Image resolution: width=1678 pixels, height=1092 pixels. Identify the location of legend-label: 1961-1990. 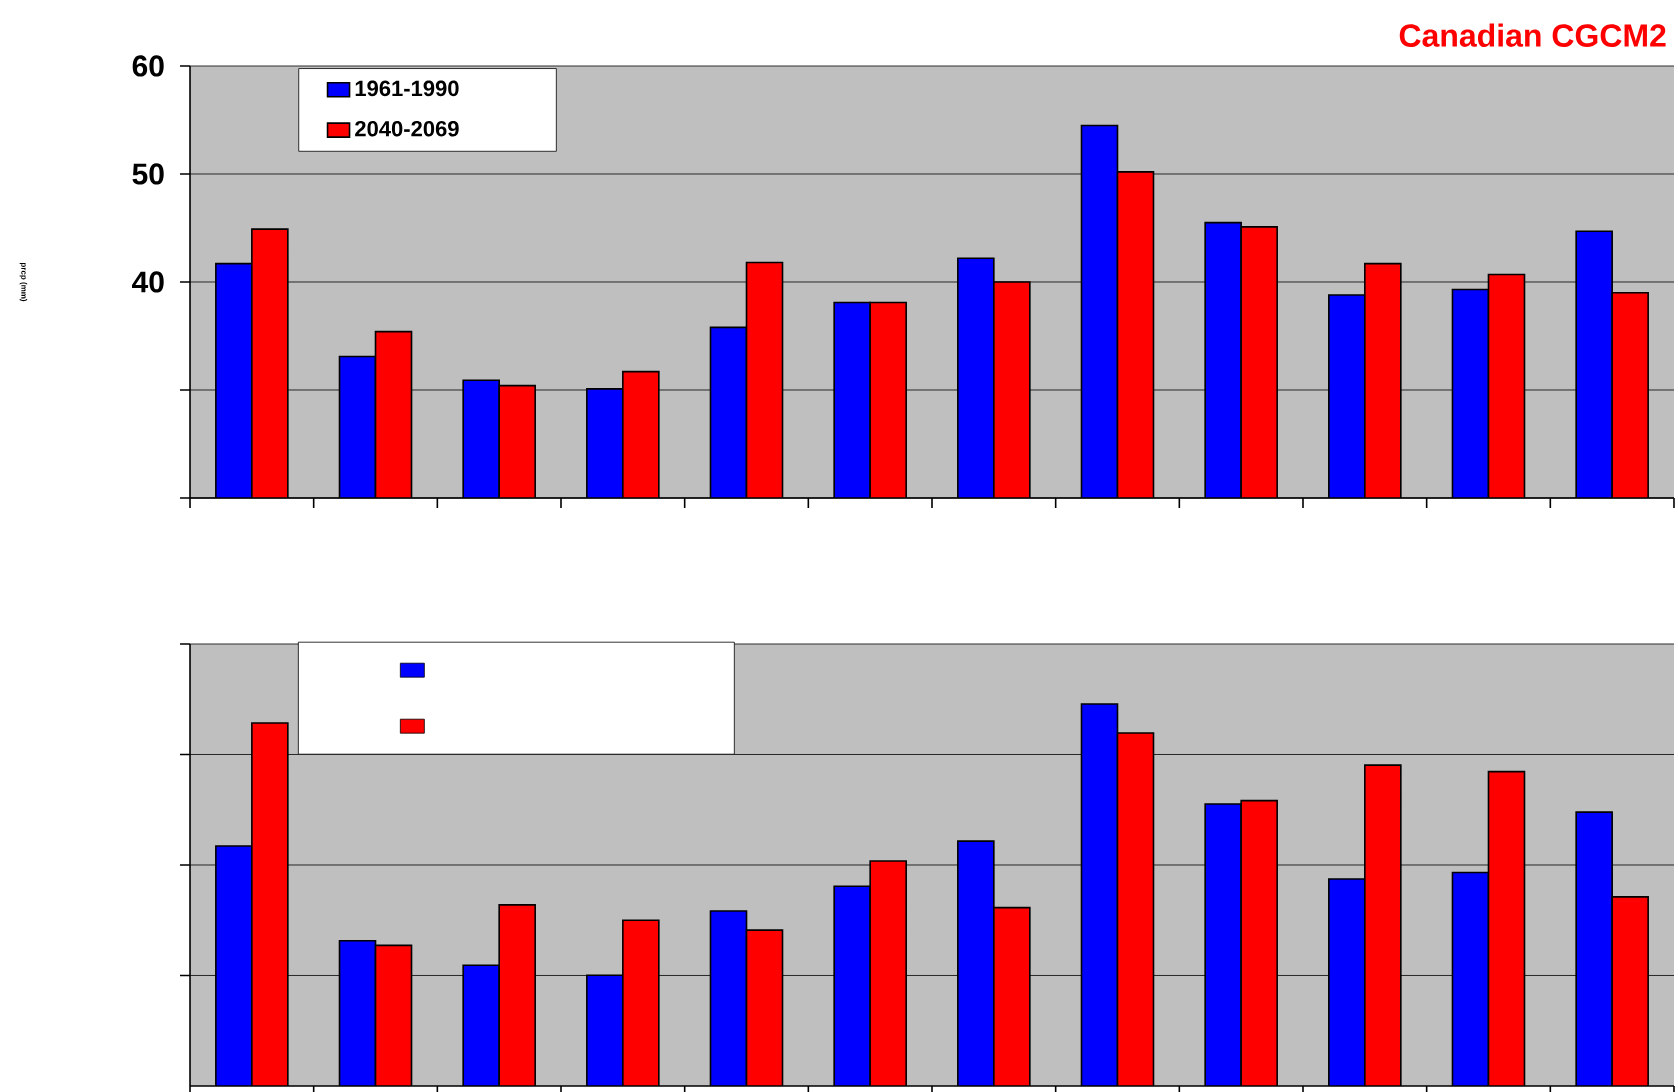
(407, 88).